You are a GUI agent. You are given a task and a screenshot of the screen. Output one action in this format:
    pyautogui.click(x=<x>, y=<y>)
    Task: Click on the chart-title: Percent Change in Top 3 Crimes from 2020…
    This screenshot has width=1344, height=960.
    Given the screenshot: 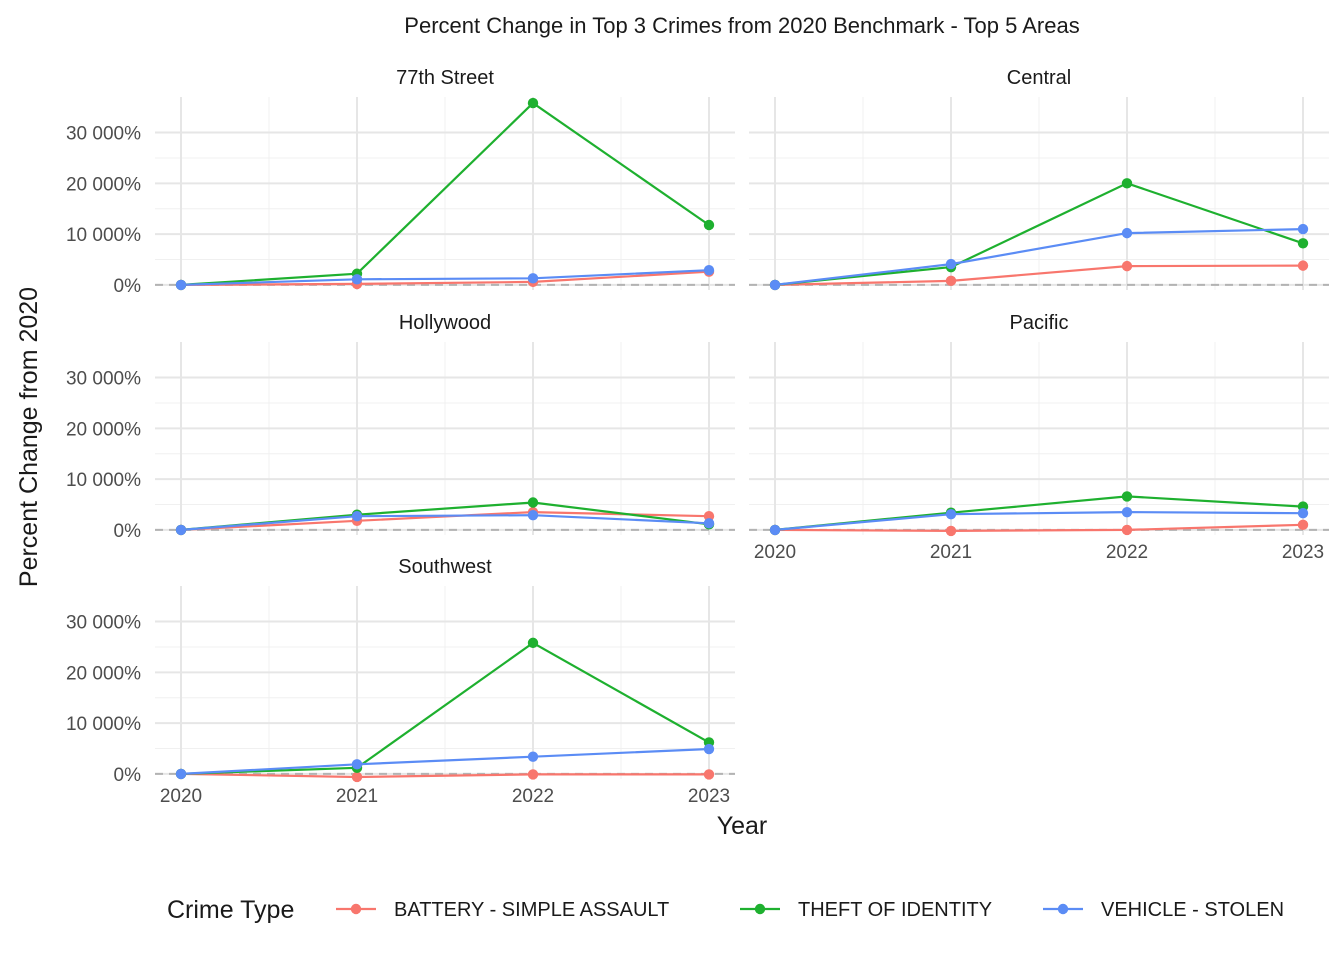 What is the action you would take?
    pyautogui.click(x=741, y=25)
    